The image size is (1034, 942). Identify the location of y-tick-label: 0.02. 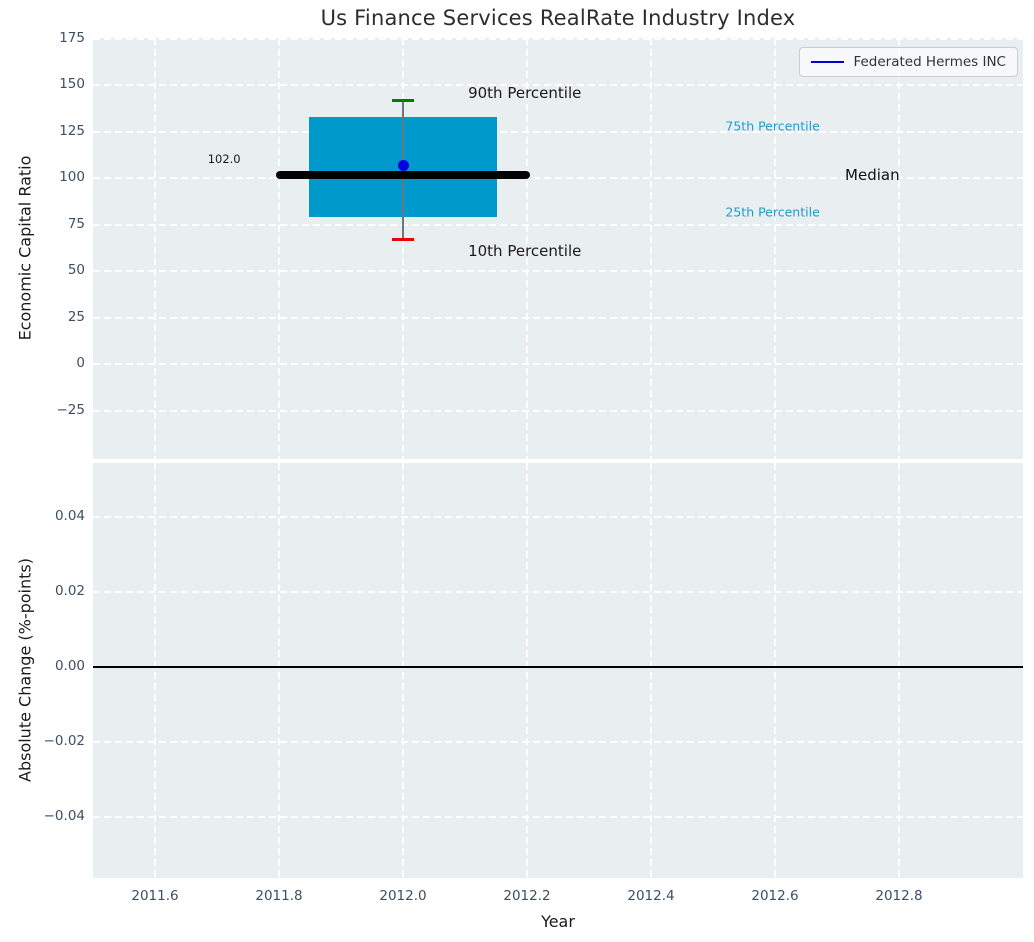
(69, 590).